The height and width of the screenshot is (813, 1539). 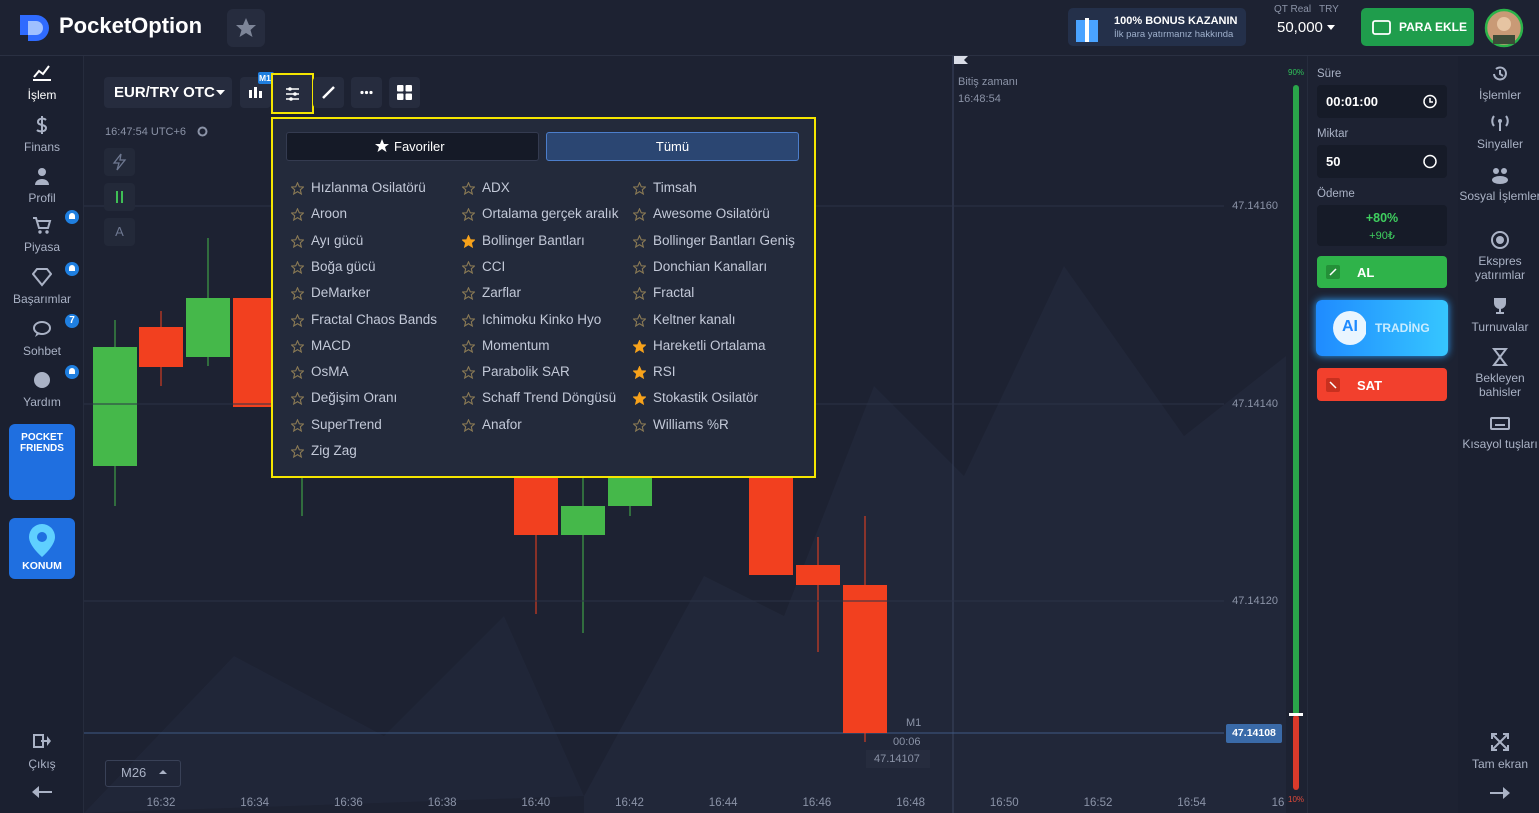 What do you see at coordinates (1500, 385) in the screenshot?
I see `right-nav-item: Bekleyen bahisler` at bounding box center [1500, 385].